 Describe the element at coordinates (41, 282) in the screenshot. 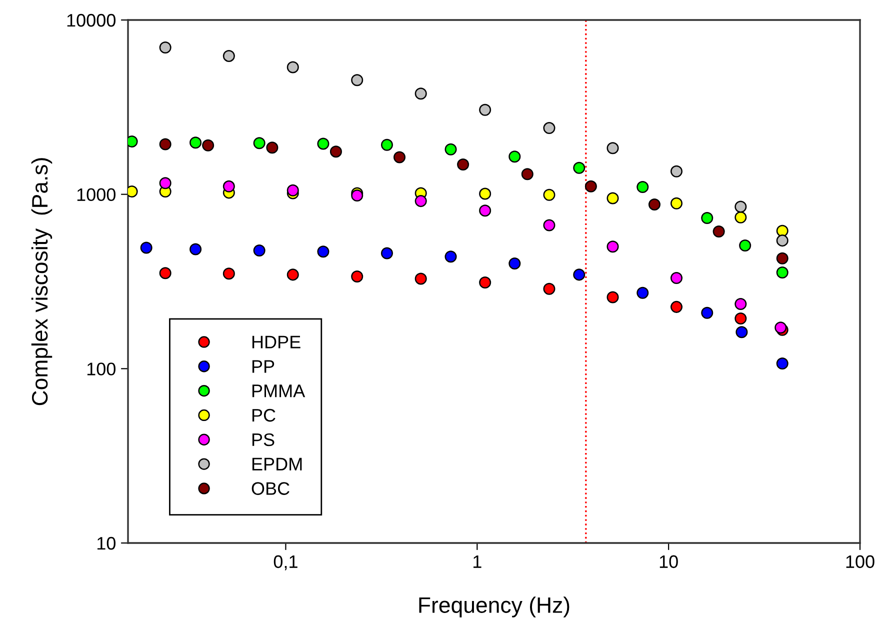

I see `y-axis-title: Complex viscosity (Pa.s)` at that location.